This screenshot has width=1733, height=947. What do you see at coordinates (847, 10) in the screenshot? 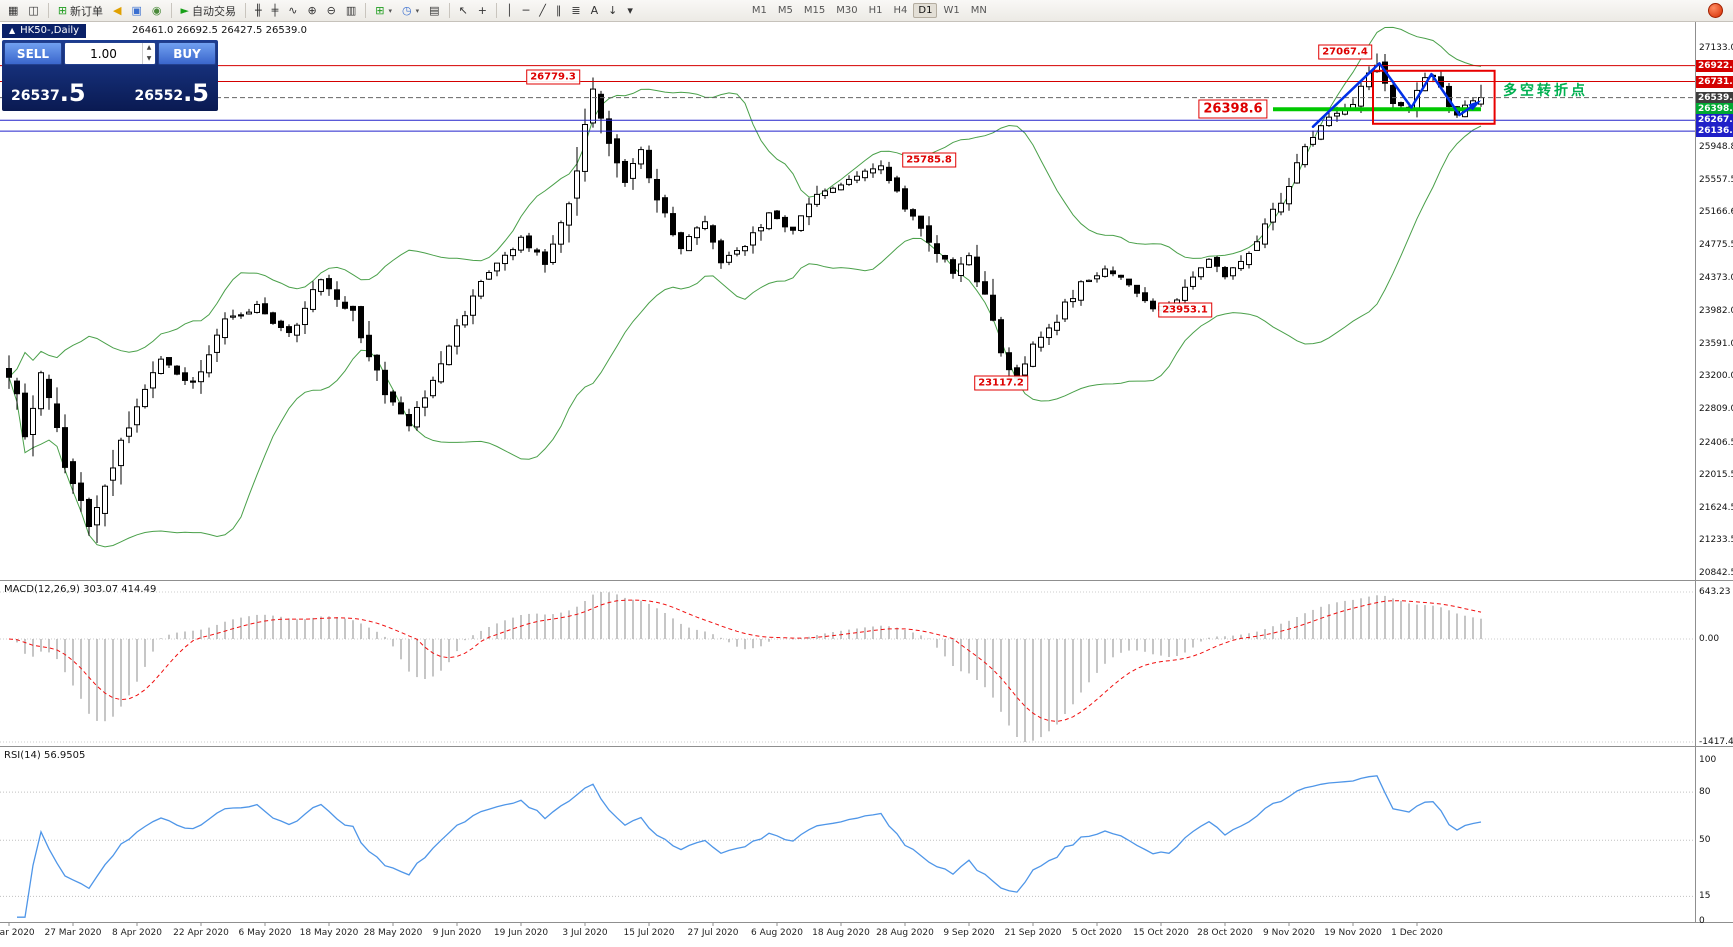
I see `timeframe-m30: M30` at bounding box center [847, 10].